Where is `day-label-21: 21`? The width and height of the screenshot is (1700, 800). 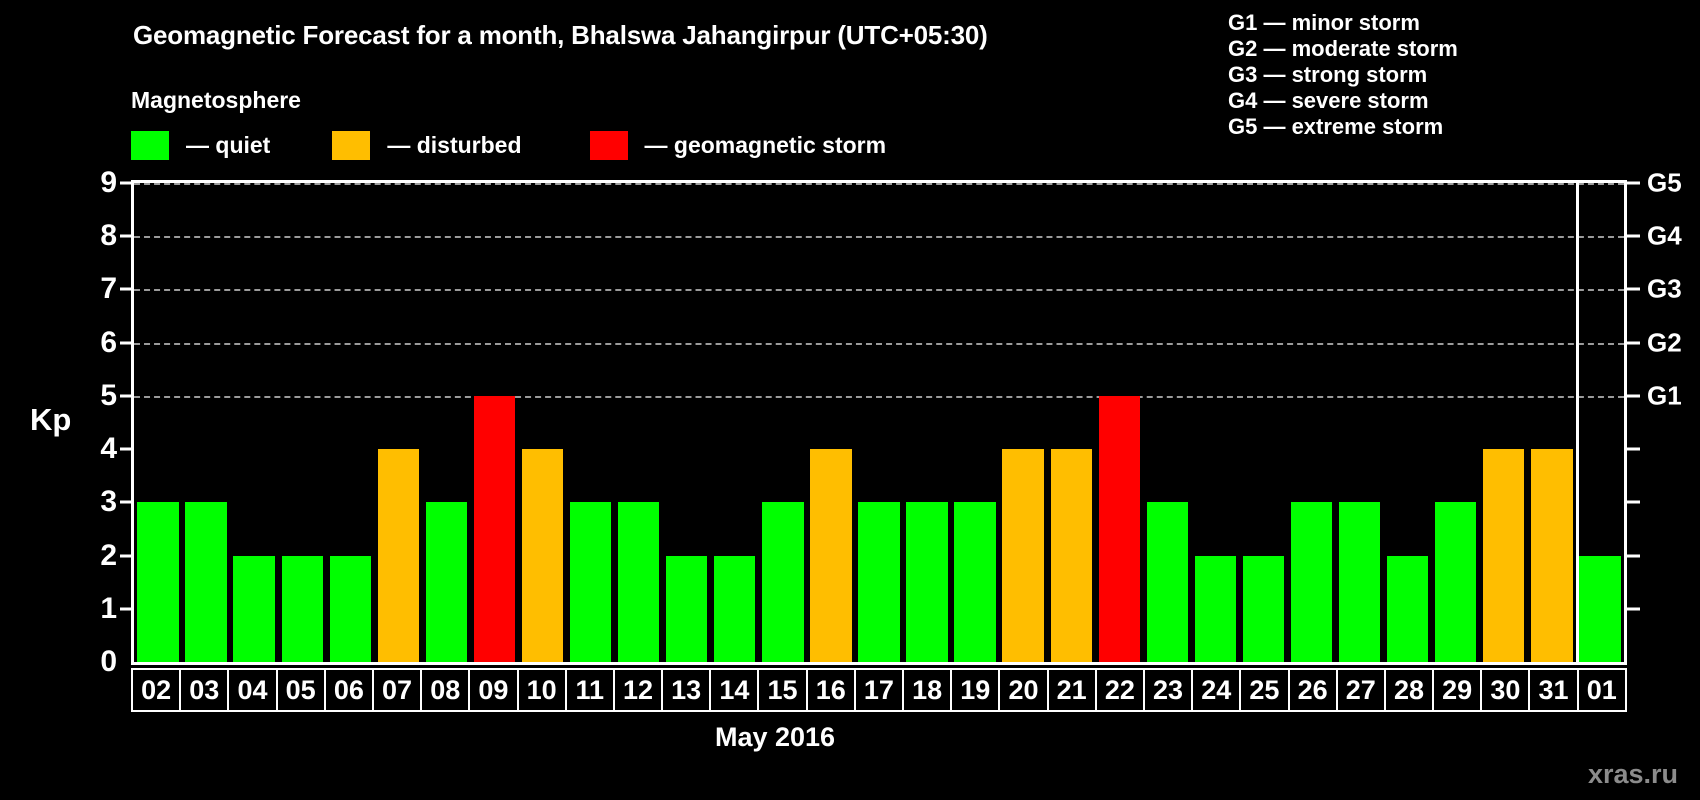 day-label-21: 21 is located at coordinates (1071, 690).